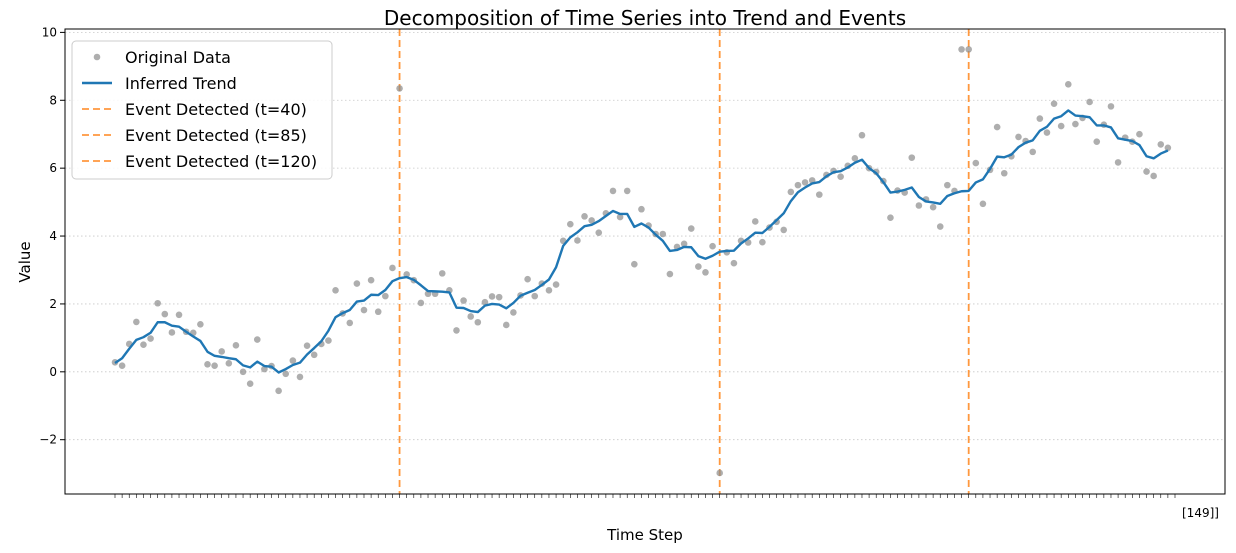 This screenshot has width=1236, height=553. I want to click on legend-label: Original Data, so click(178, 57).